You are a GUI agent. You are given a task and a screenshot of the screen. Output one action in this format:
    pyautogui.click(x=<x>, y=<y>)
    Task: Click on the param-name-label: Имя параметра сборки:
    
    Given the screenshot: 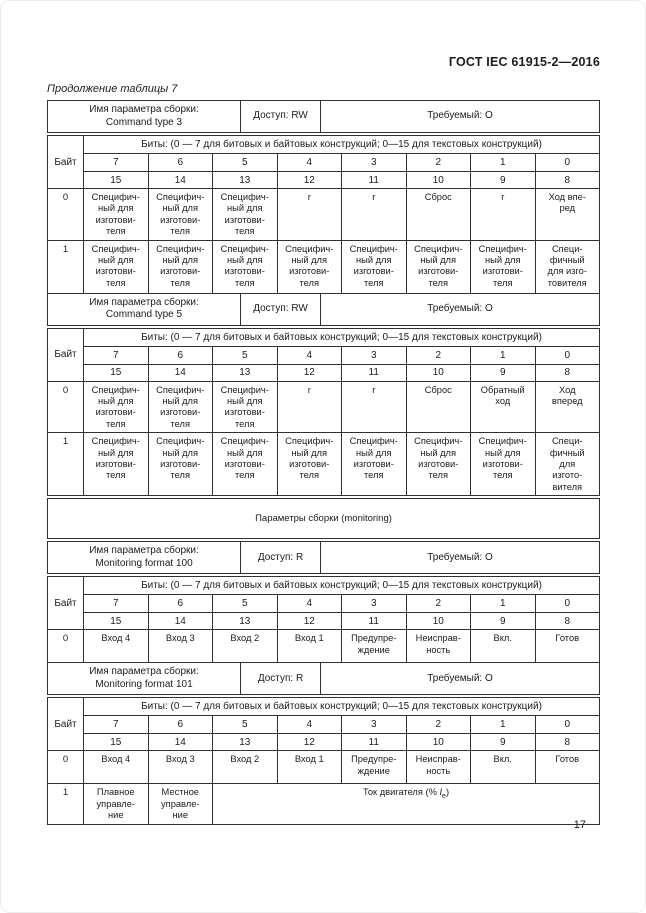 What is the action you would take?
    pyautogui.click(x=144, y=672)
    